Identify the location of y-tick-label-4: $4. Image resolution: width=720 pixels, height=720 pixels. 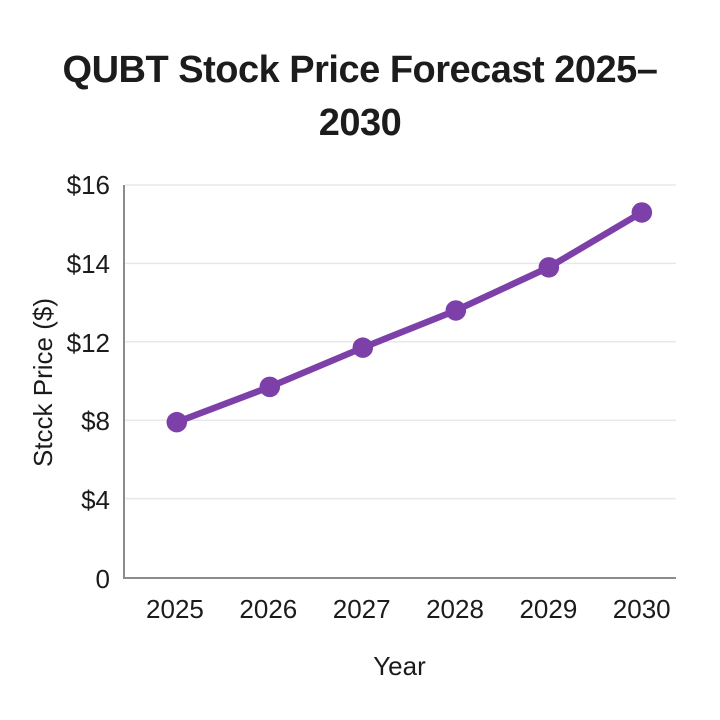
(95, 500).